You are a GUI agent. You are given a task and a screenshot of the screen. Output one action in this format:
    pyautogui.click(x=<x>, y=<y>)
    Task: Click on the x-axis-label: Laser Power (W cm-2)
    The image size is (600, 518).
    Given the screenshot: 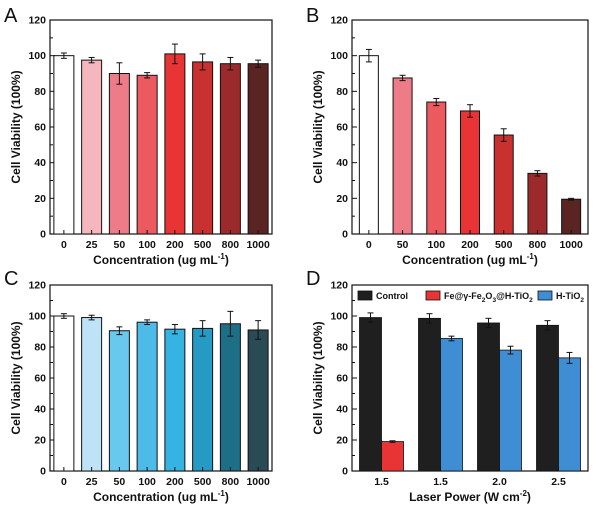 What is the action you would take?
    pyautogui.click(x=470, y=496)
    